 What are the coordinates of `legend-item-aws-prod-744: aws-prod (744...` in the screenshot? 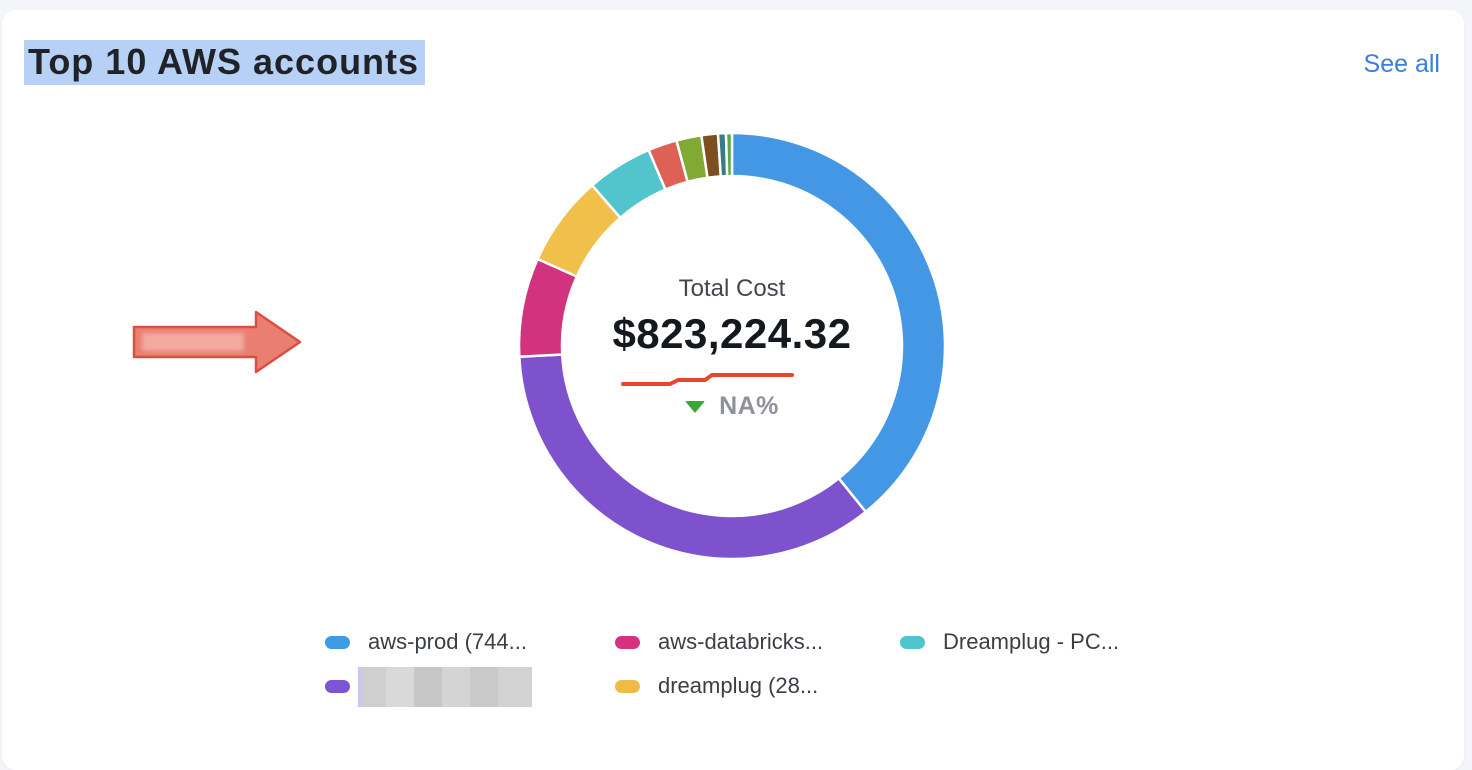 It's located at (426, 642).